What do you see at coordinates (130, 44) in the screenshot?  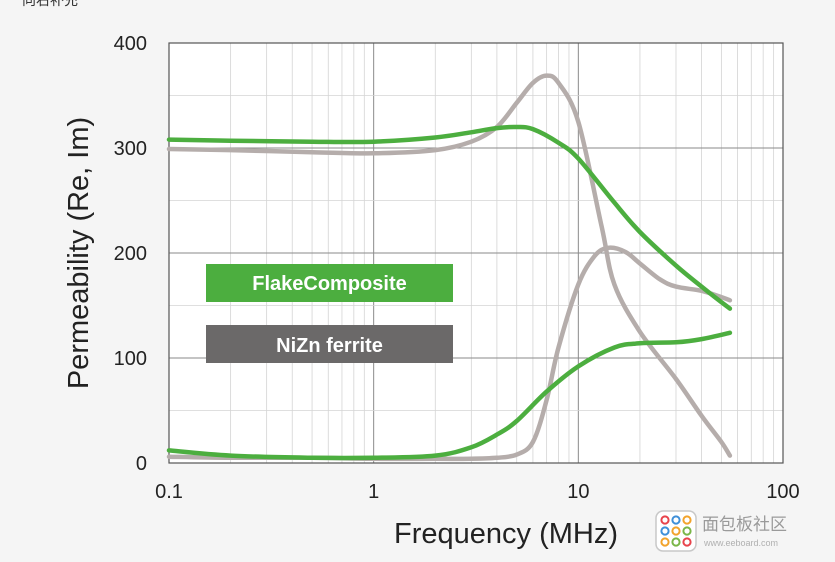 I see `y-tick-label: 400` at bounding box center [130, 44].